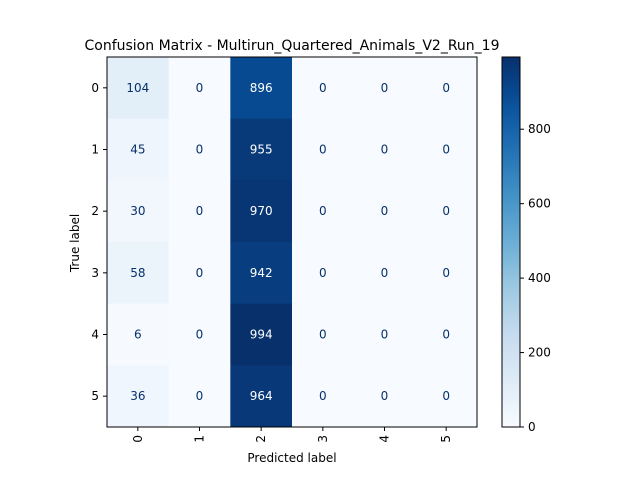 The height and width of the screenshot is (485, 640). I want to click on cell-label-5-5: 0, so click(446, 396).